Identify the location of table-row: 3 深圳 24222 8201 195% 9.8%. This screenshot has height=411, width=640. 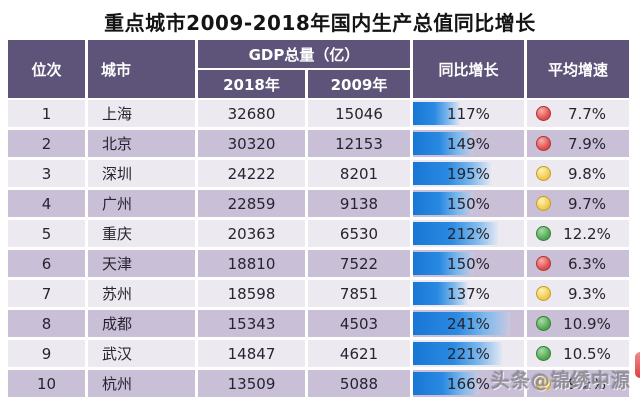
(318, 173).